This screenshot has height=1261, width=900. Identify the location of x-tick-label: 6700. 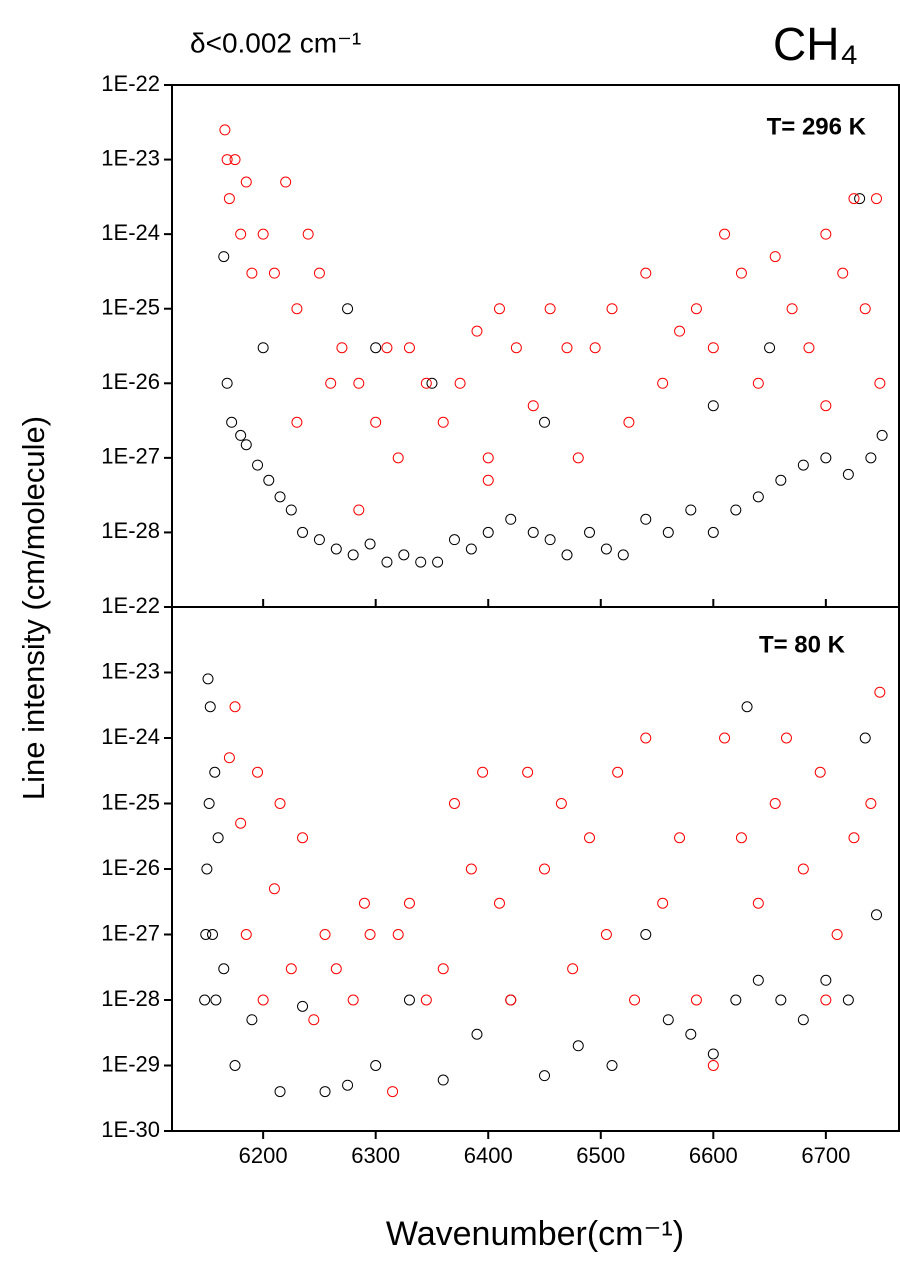
(825, 1155).